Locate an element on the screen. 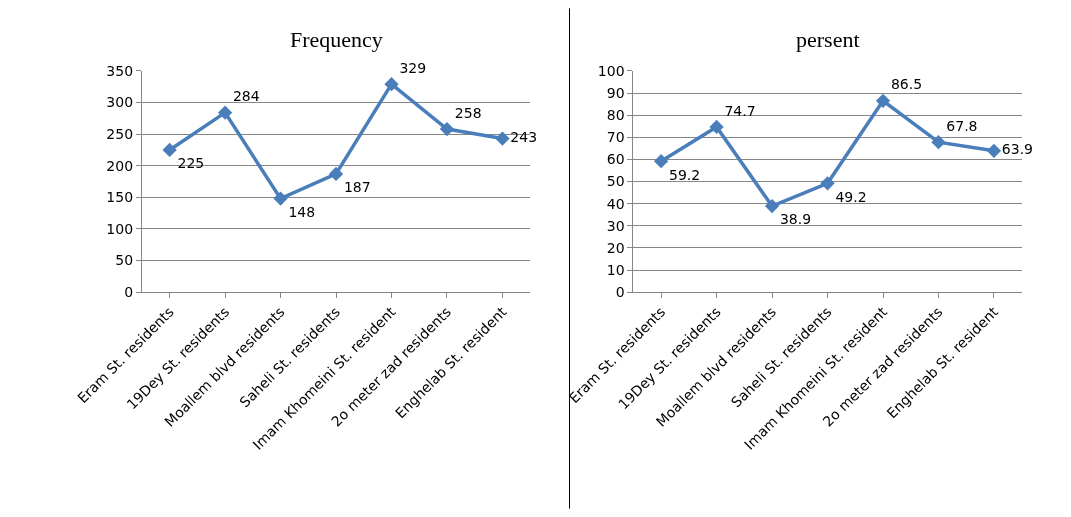 The height and width of the screenshot is (517, 1071). data-label: 67.8 is located at coordinates (962, 125).